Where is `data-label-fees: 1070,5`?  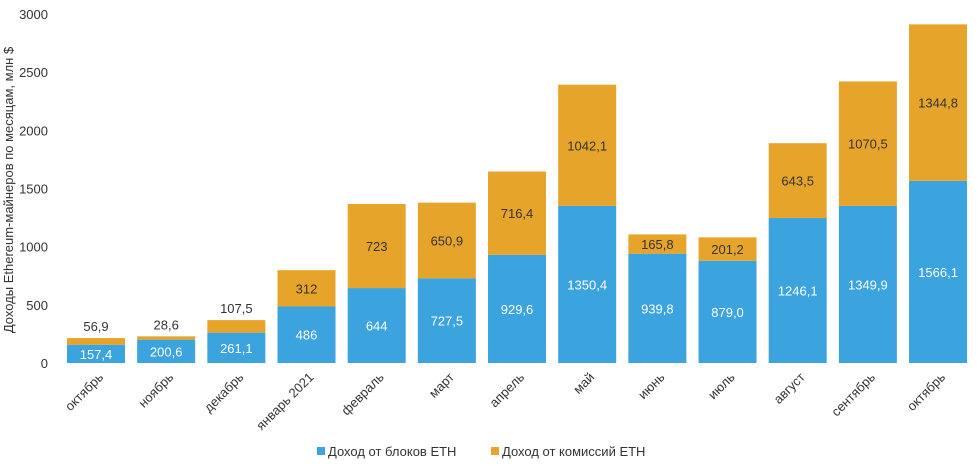 data-label-fees: 1070,5 is located at coordinates (868, 144).